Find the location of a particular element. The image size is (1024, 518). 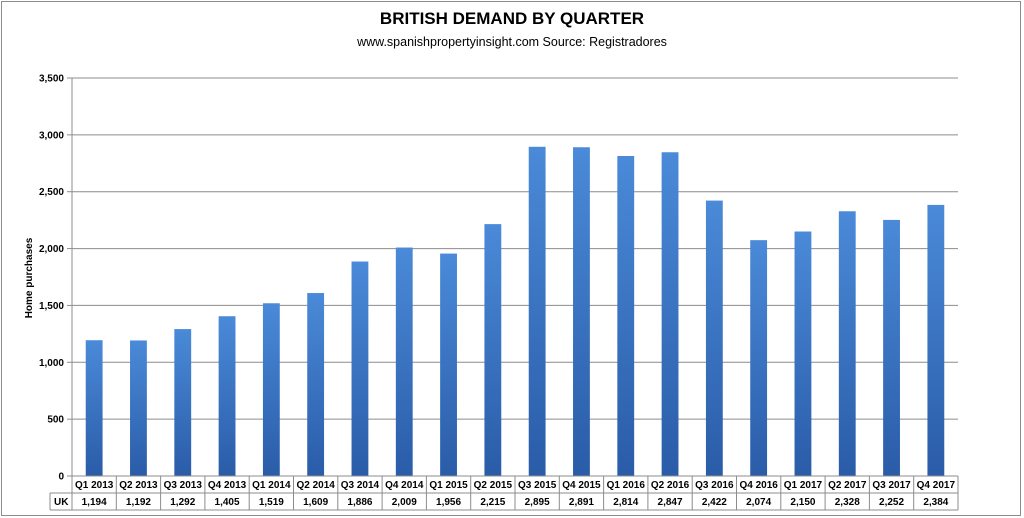

y-axis: 0 500 1,000 1,500 2,000 2,500 3,000 3,500 is located at coordinates (56, 278).